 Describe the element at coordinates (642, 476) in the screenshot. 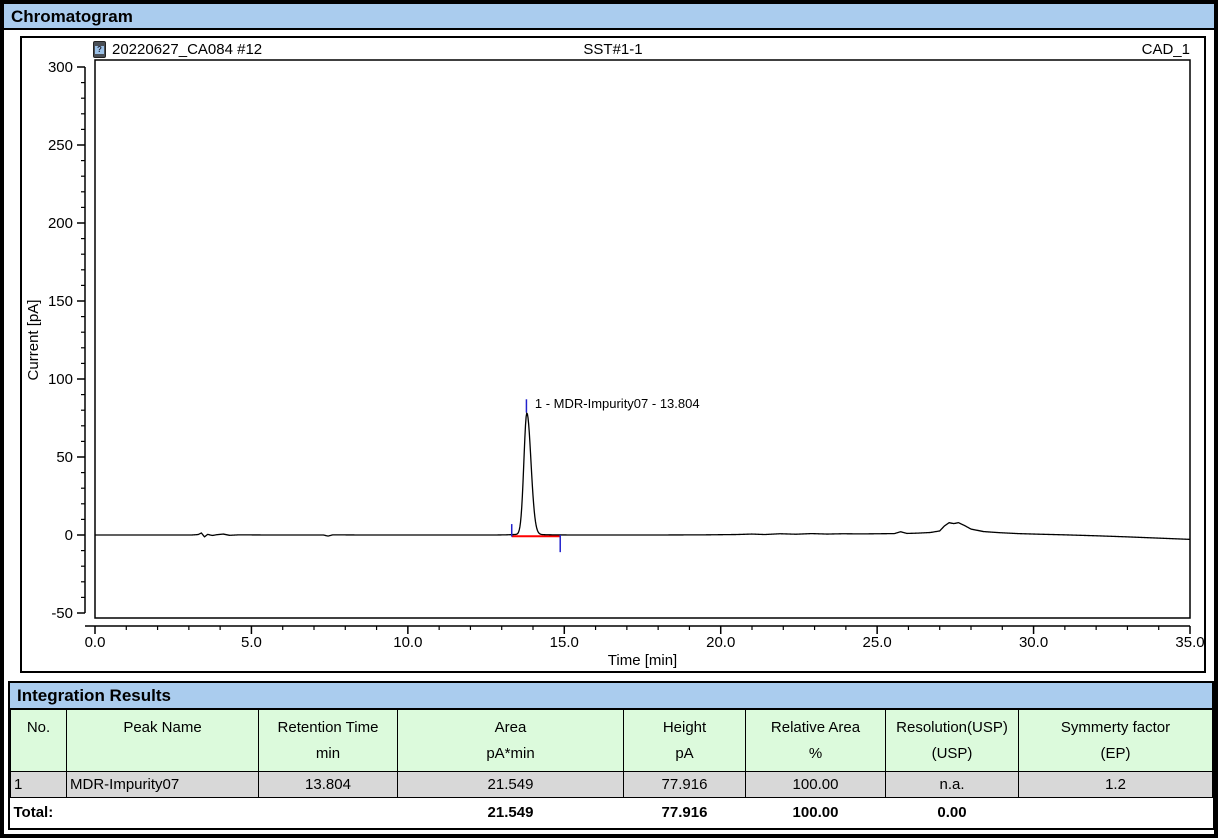

I see `chromatogram-trace` at that location.